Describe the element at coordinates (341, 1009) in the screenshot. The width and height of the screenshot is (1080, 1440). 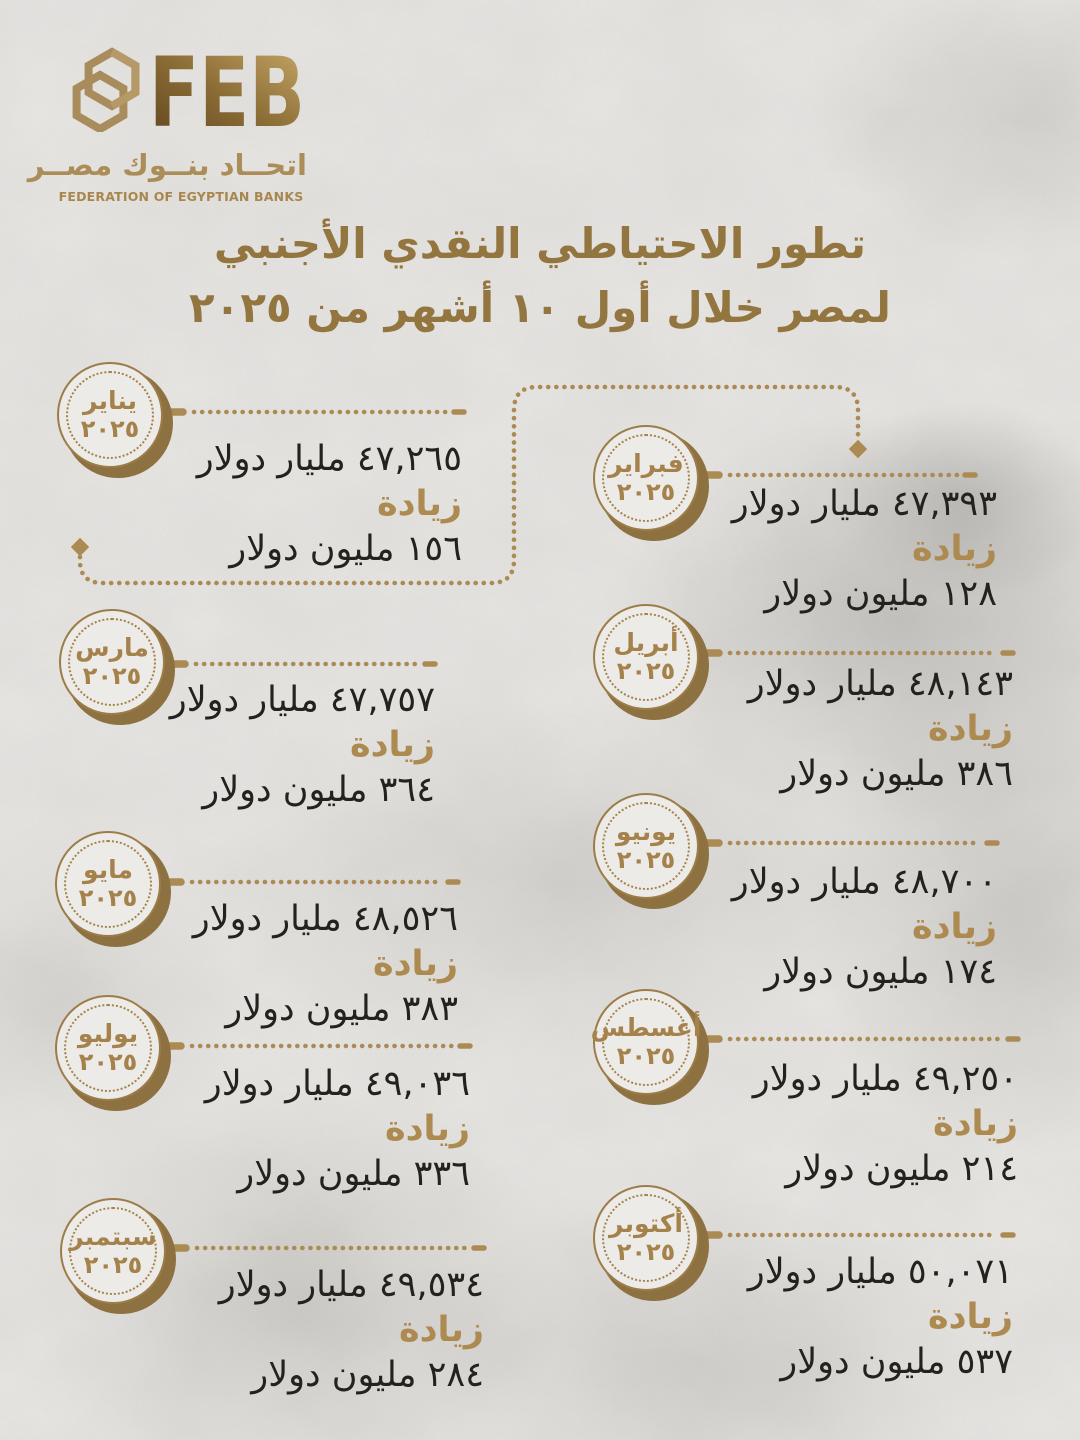
I see `change-value: ٣٨٣ مليون دولار` at that location.